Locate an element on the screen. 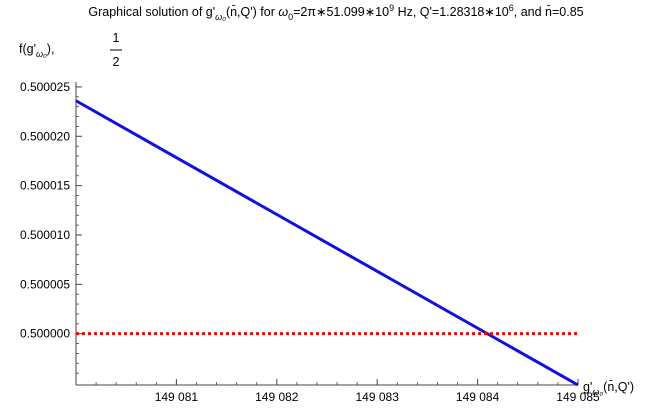 The image size is (660, 411). x-tick-label: 149 083 is located at coordinates (378, 397).